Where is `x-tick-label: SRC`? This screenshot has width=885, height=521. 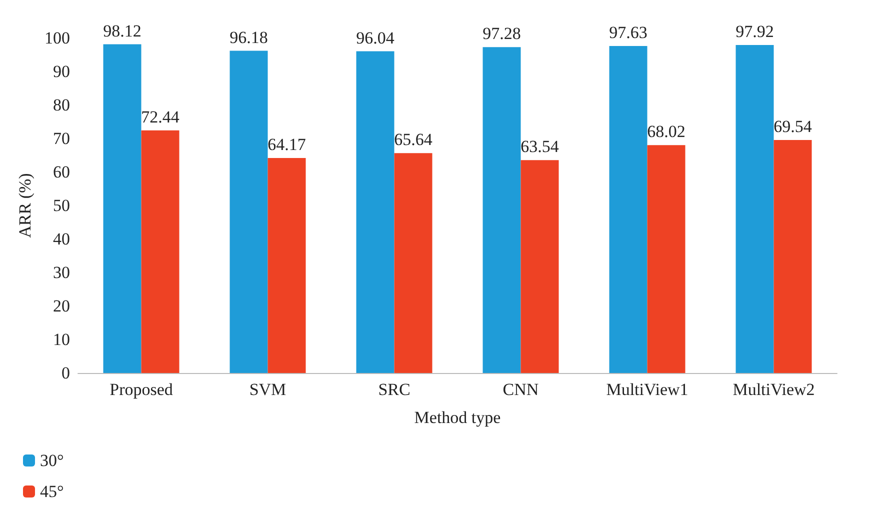
x-tick-label: SRC is located at coordinates (394, 389).